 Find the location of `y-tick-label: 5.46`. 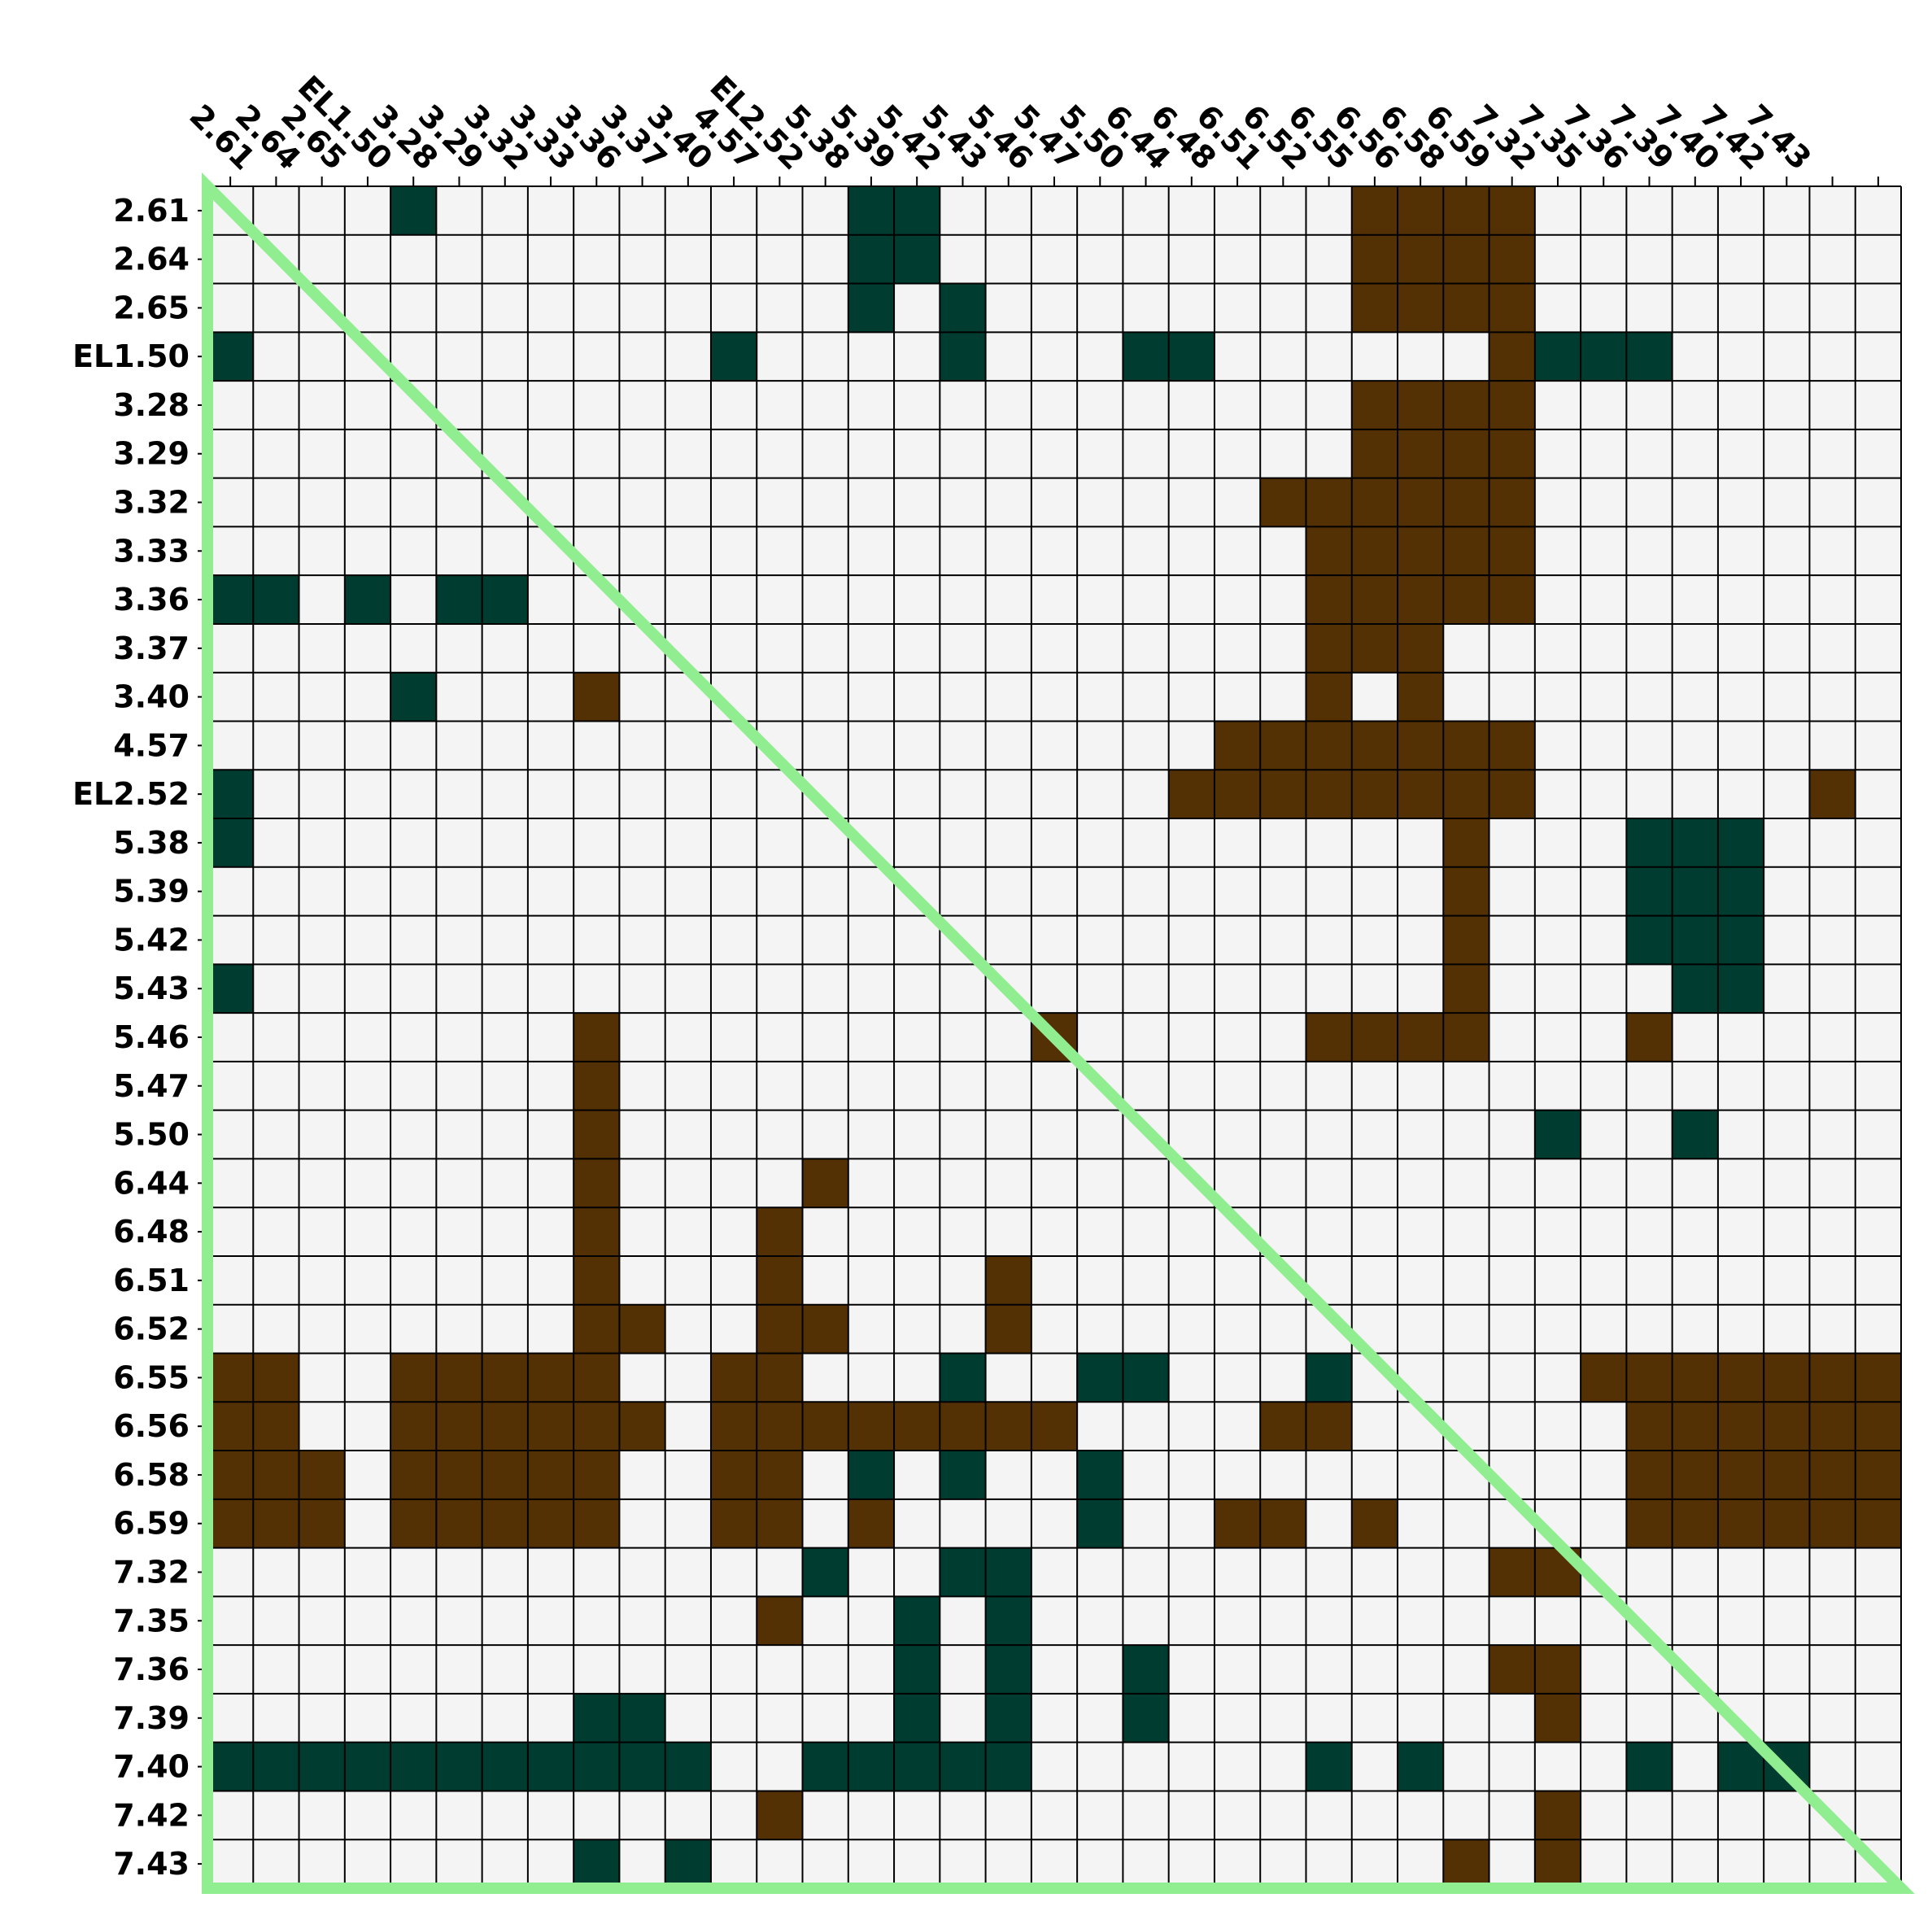

y-tick-label: 5.46 is located at coordinates (151, 1037).